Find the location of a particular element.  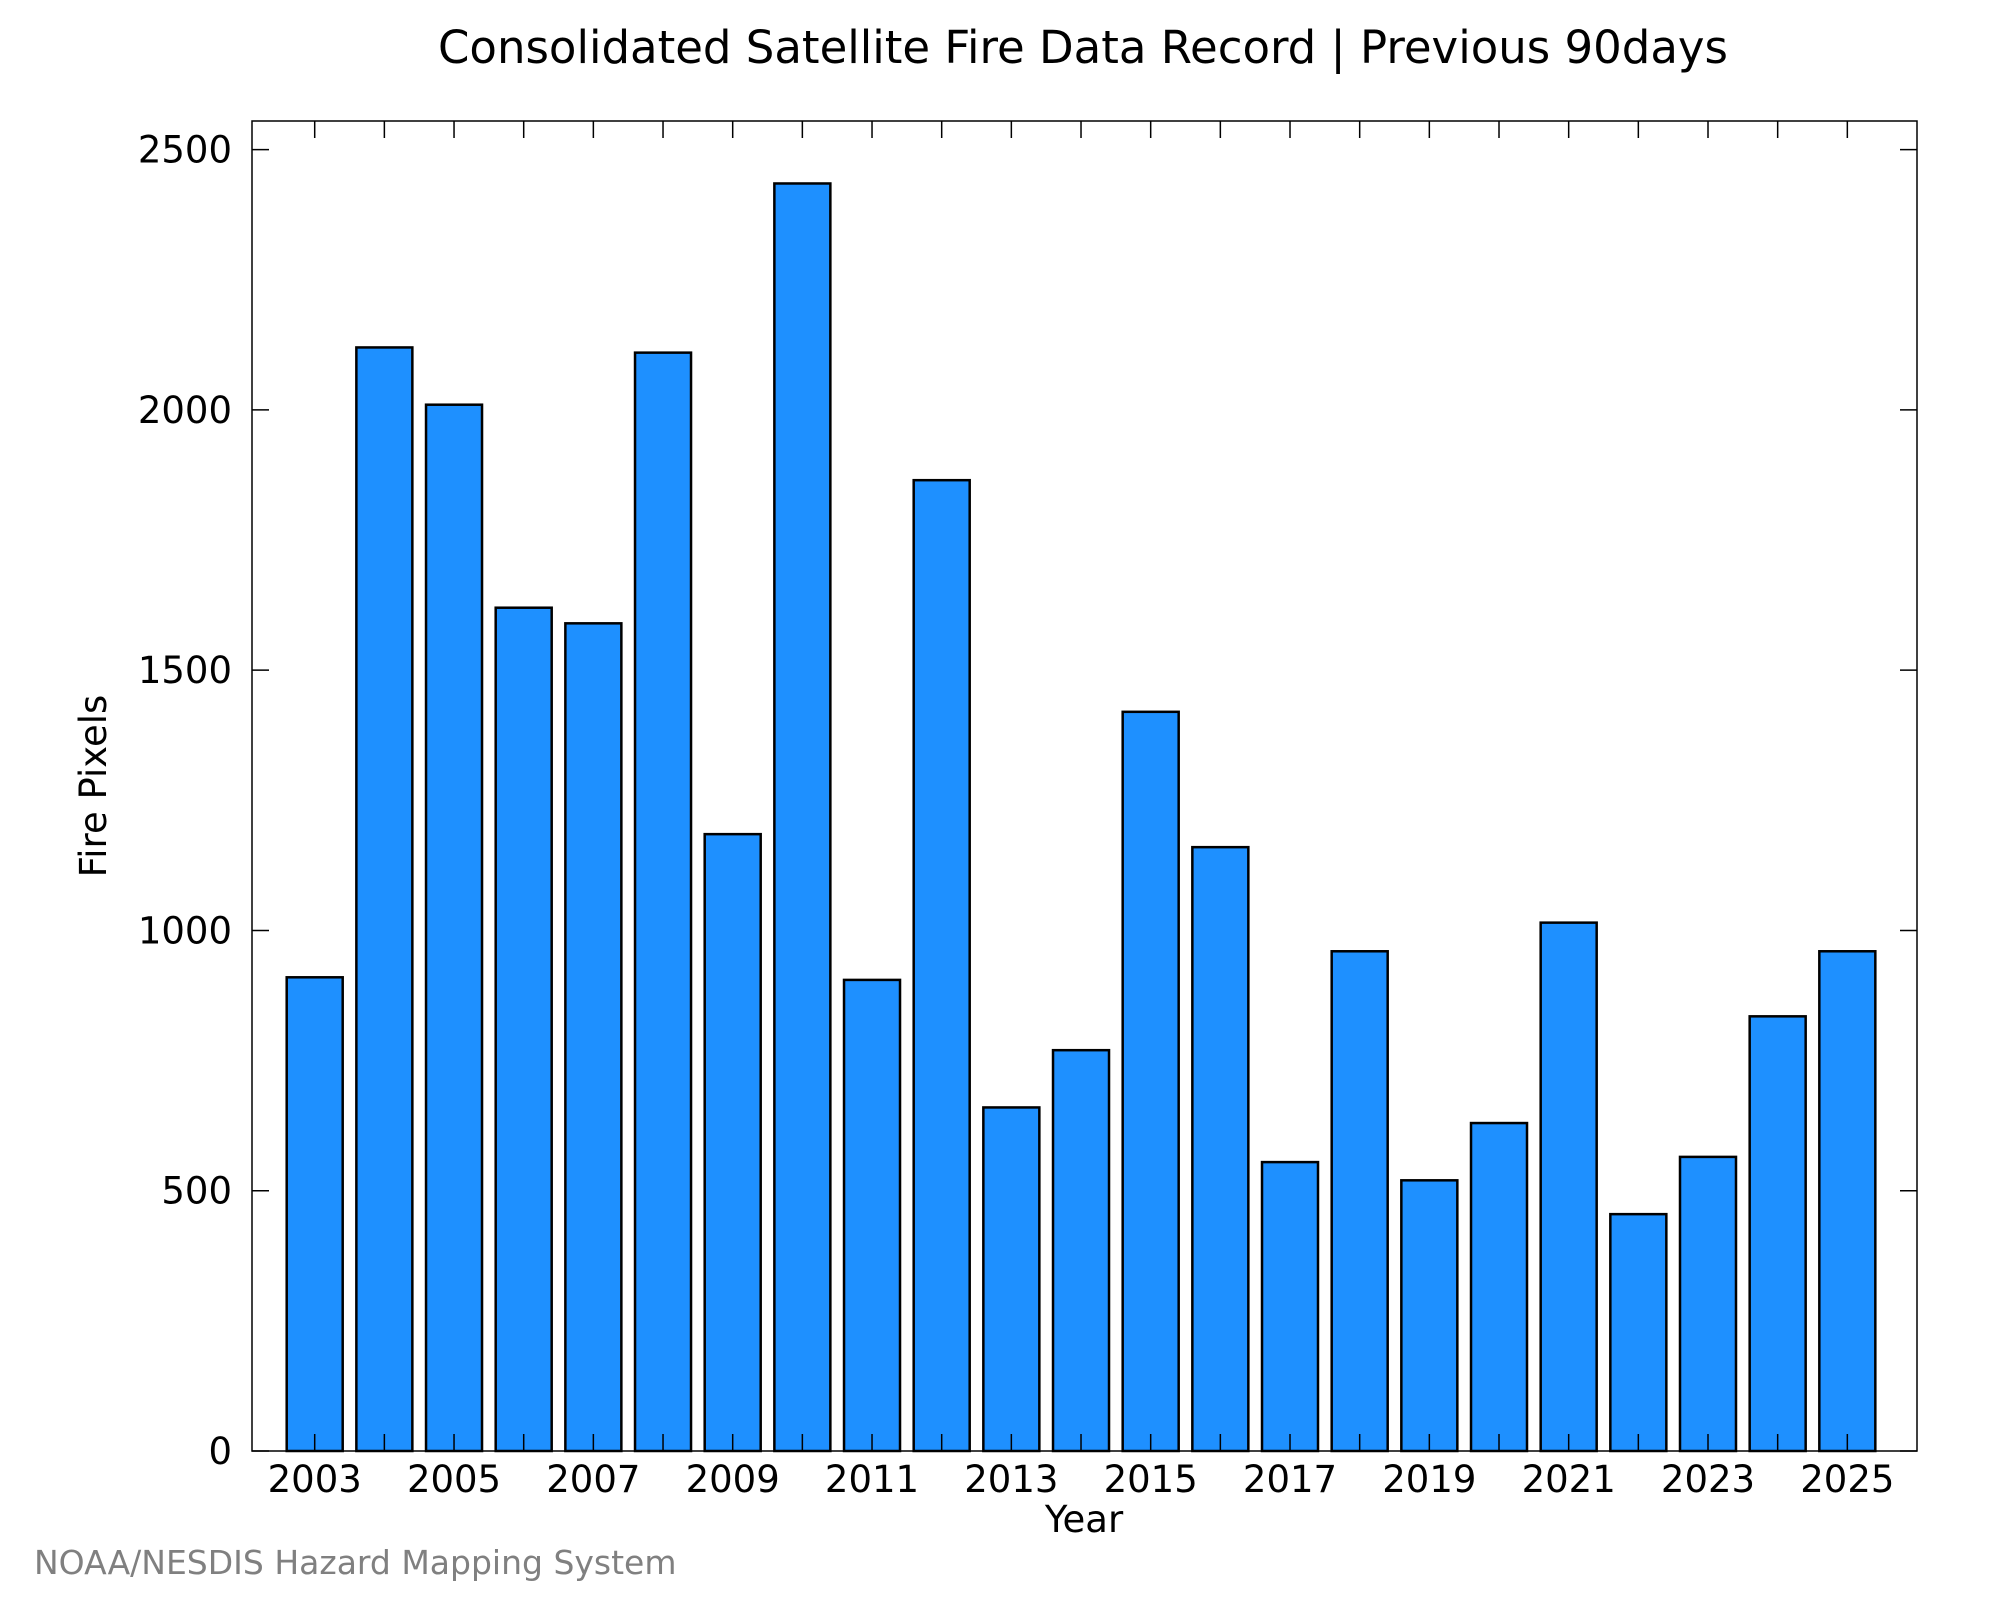

x-tick-label-2009: 2009 is located at coordinates (733, 1479).